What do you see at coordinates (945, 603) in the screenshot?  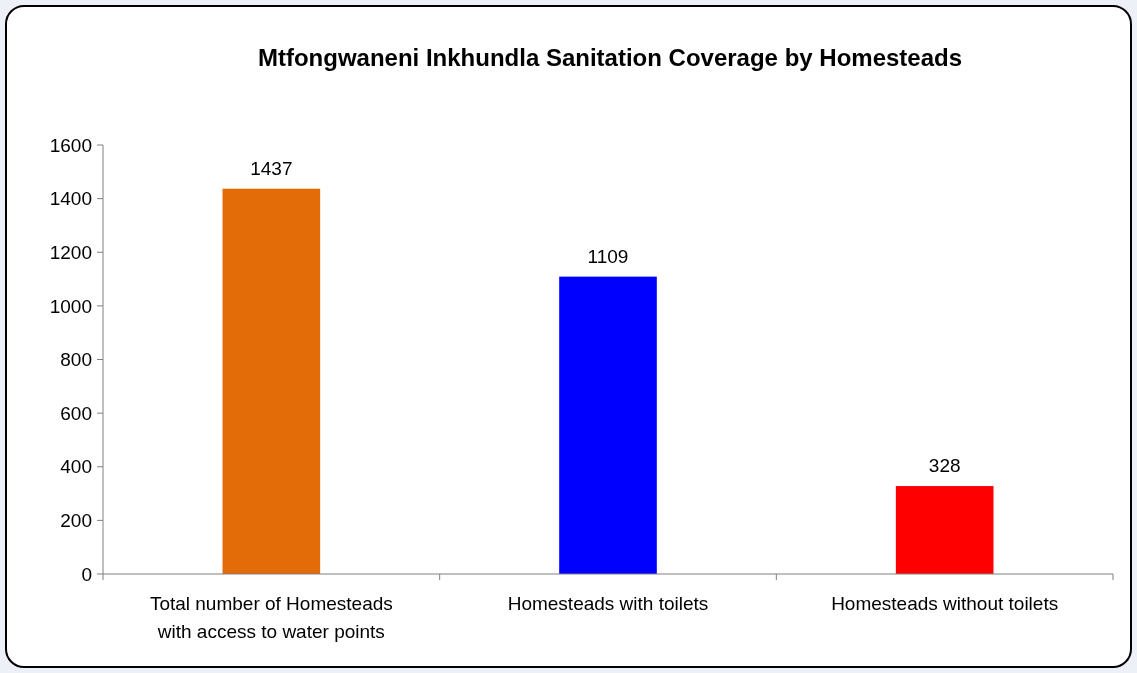 I see `x-tick-label: Homesteads without toilets` at bounding box center [945, 603].